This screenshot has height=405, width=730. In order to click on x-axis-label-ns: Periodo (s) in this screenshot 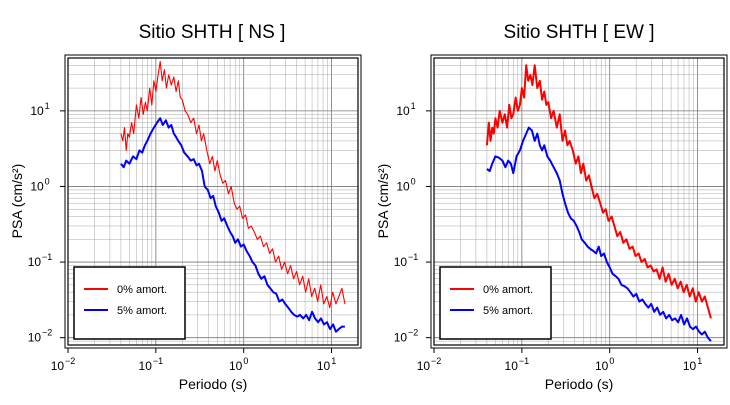, I will do `click(213, 384)`.